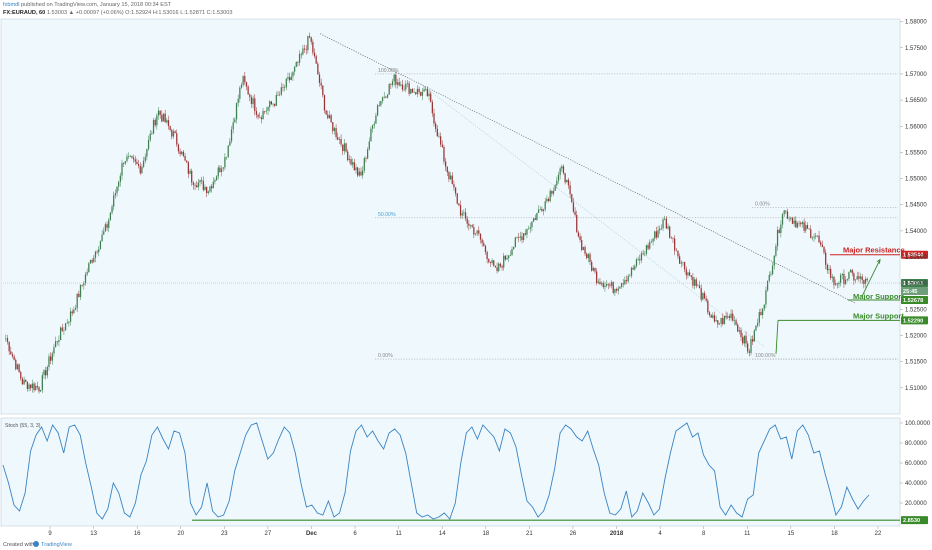 The height and width of the screenshot is (550, 932). I want to click on support-label-2: Major Support, so click(878, 315).